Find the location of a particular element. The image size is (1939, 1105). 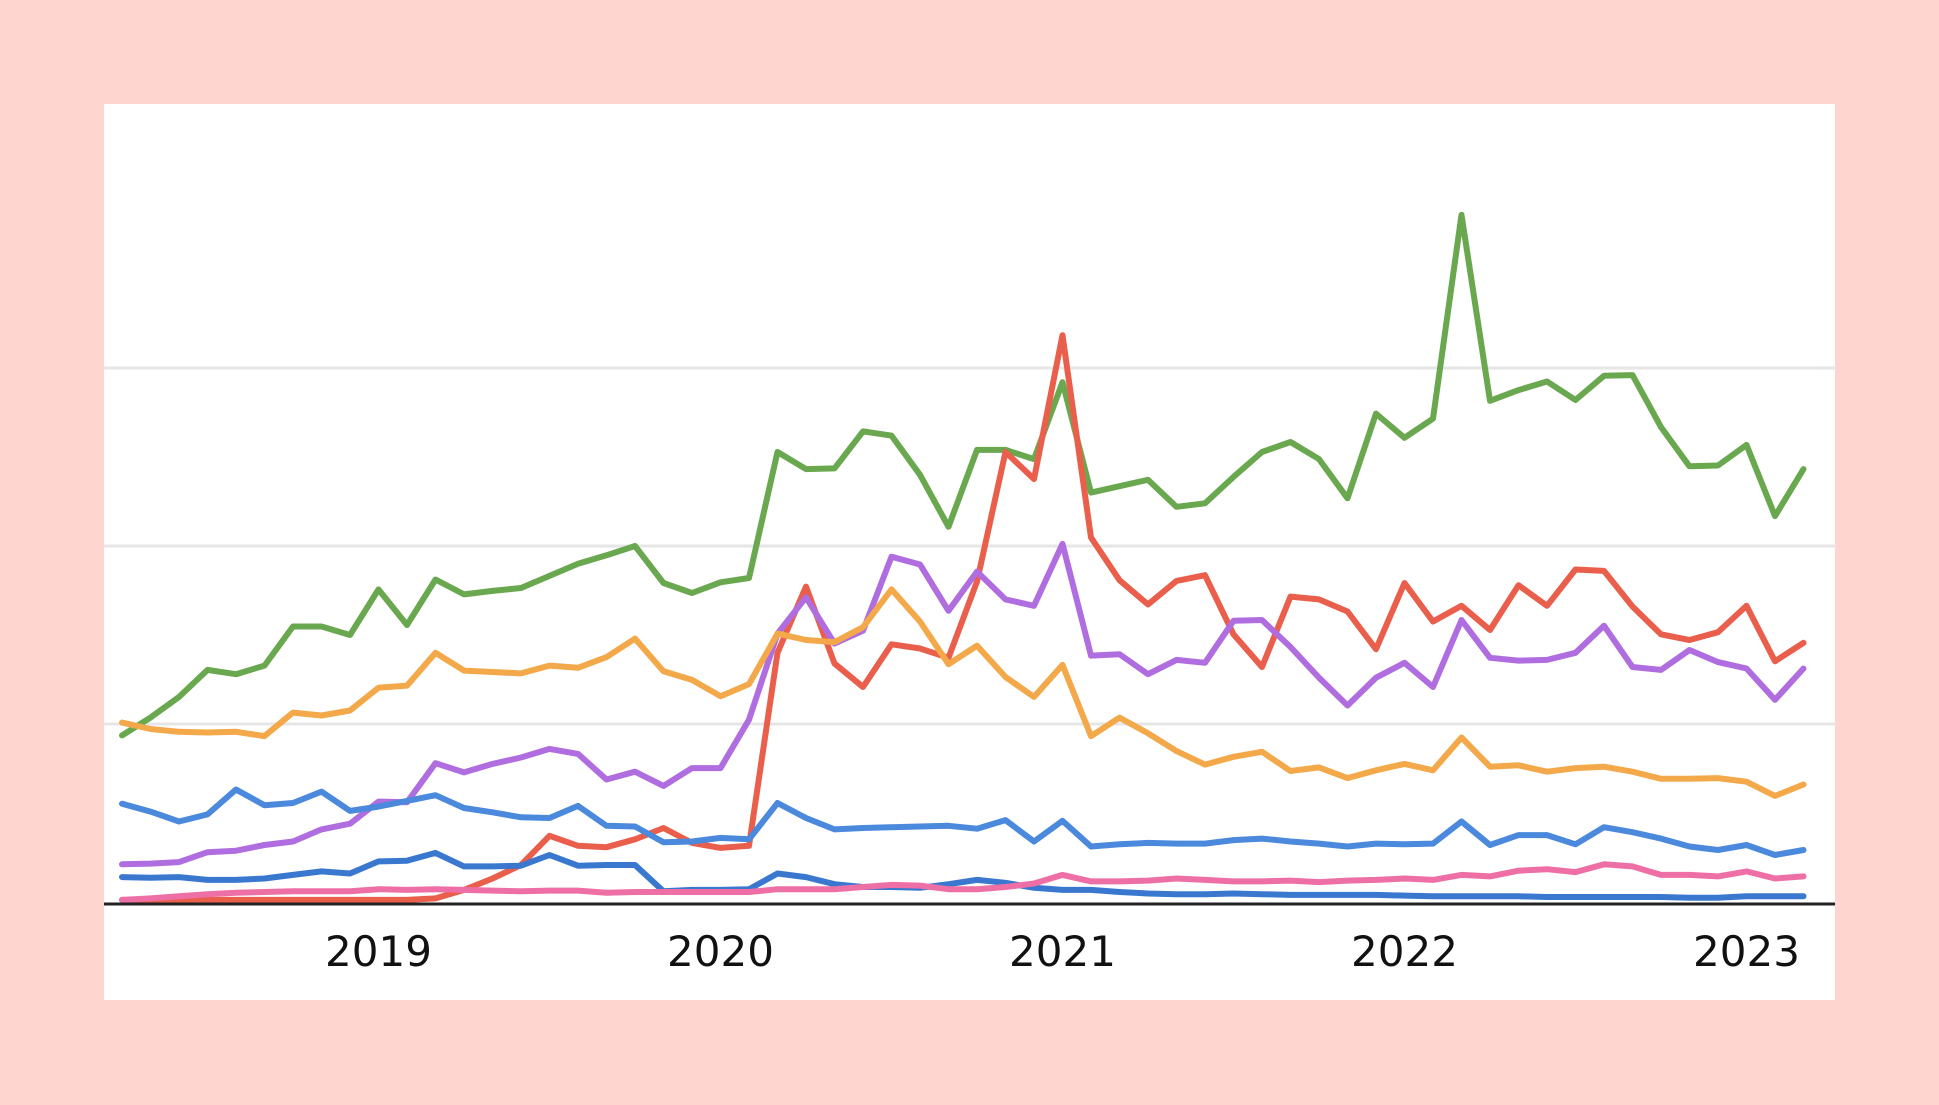

x-tick-label-2020: 2020 is located at coordinates (720, 951).